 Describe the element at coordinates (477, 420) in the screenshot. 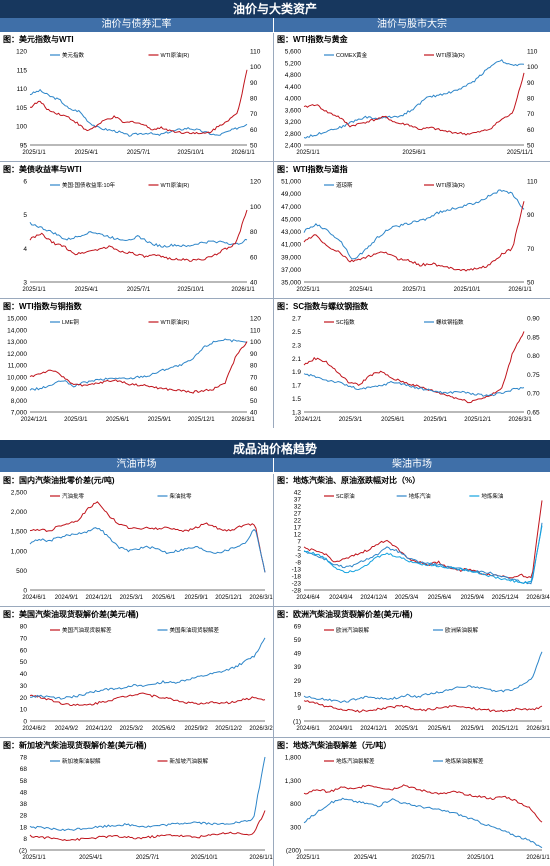

I see `x-tick-label: 2025/12/1` at that location.